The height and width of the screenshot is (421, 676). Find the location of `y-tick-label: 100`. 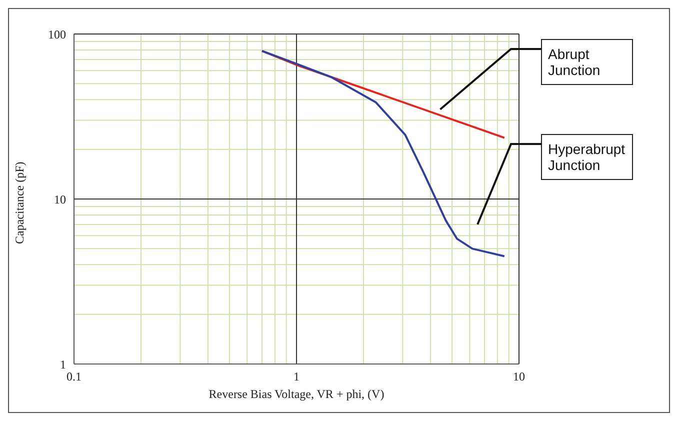

y-tick-label: 100 is located at coordinates (57, 34).